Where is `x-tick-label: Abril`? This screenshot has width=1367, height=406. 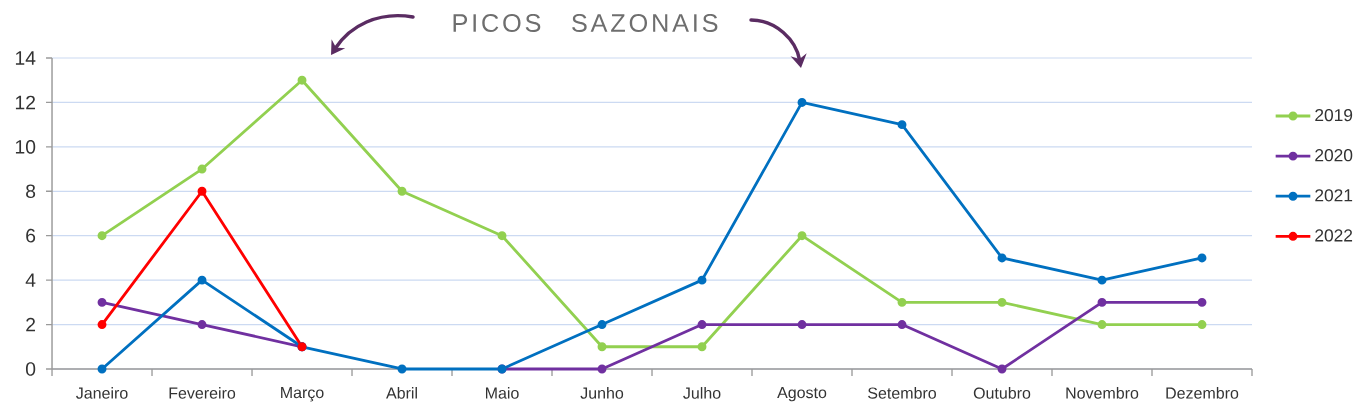
x-tick-label: Abril is located at coordinates (401, 393).